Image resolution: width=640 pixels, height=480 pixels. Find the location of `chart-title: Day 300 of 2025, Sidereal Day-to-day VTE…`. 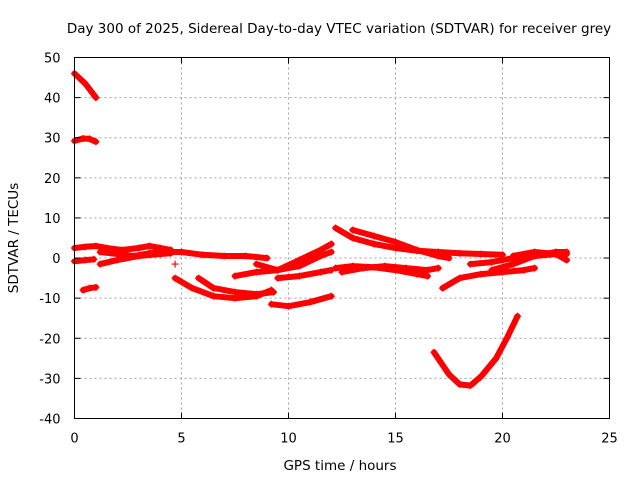

chart-title: Day 300 of 2025, Sidereal Day-to-day VTE… is located at coordinates (339, 29).